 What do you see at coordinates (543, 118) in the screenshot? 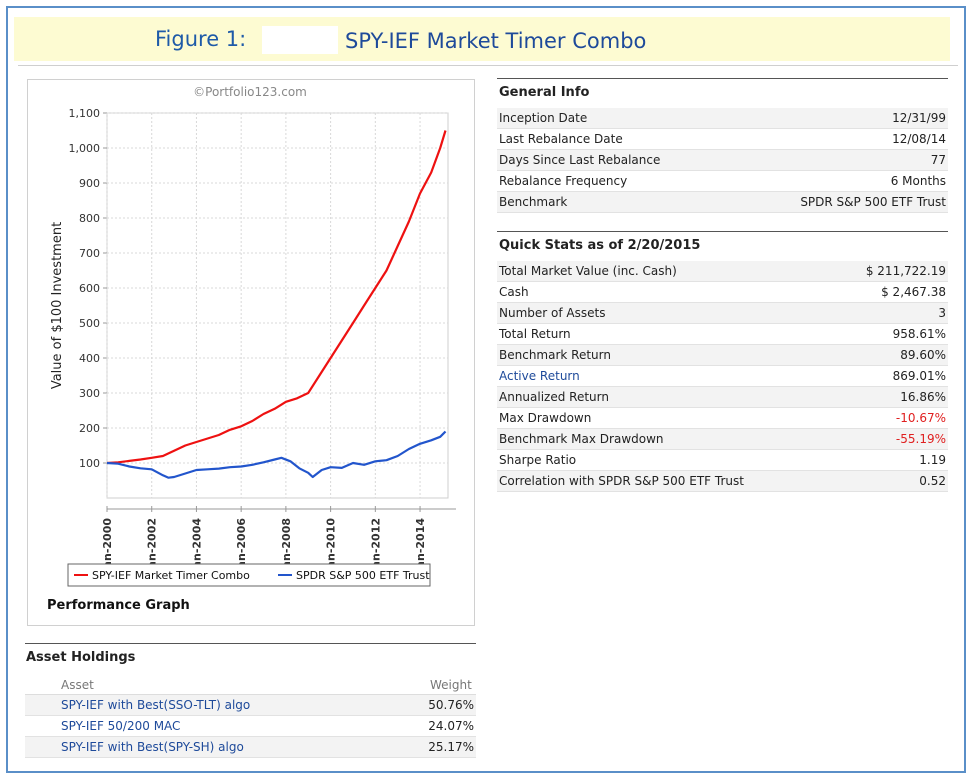
I see `general-info-label: Inception Date` at bounding box center [543, 118].